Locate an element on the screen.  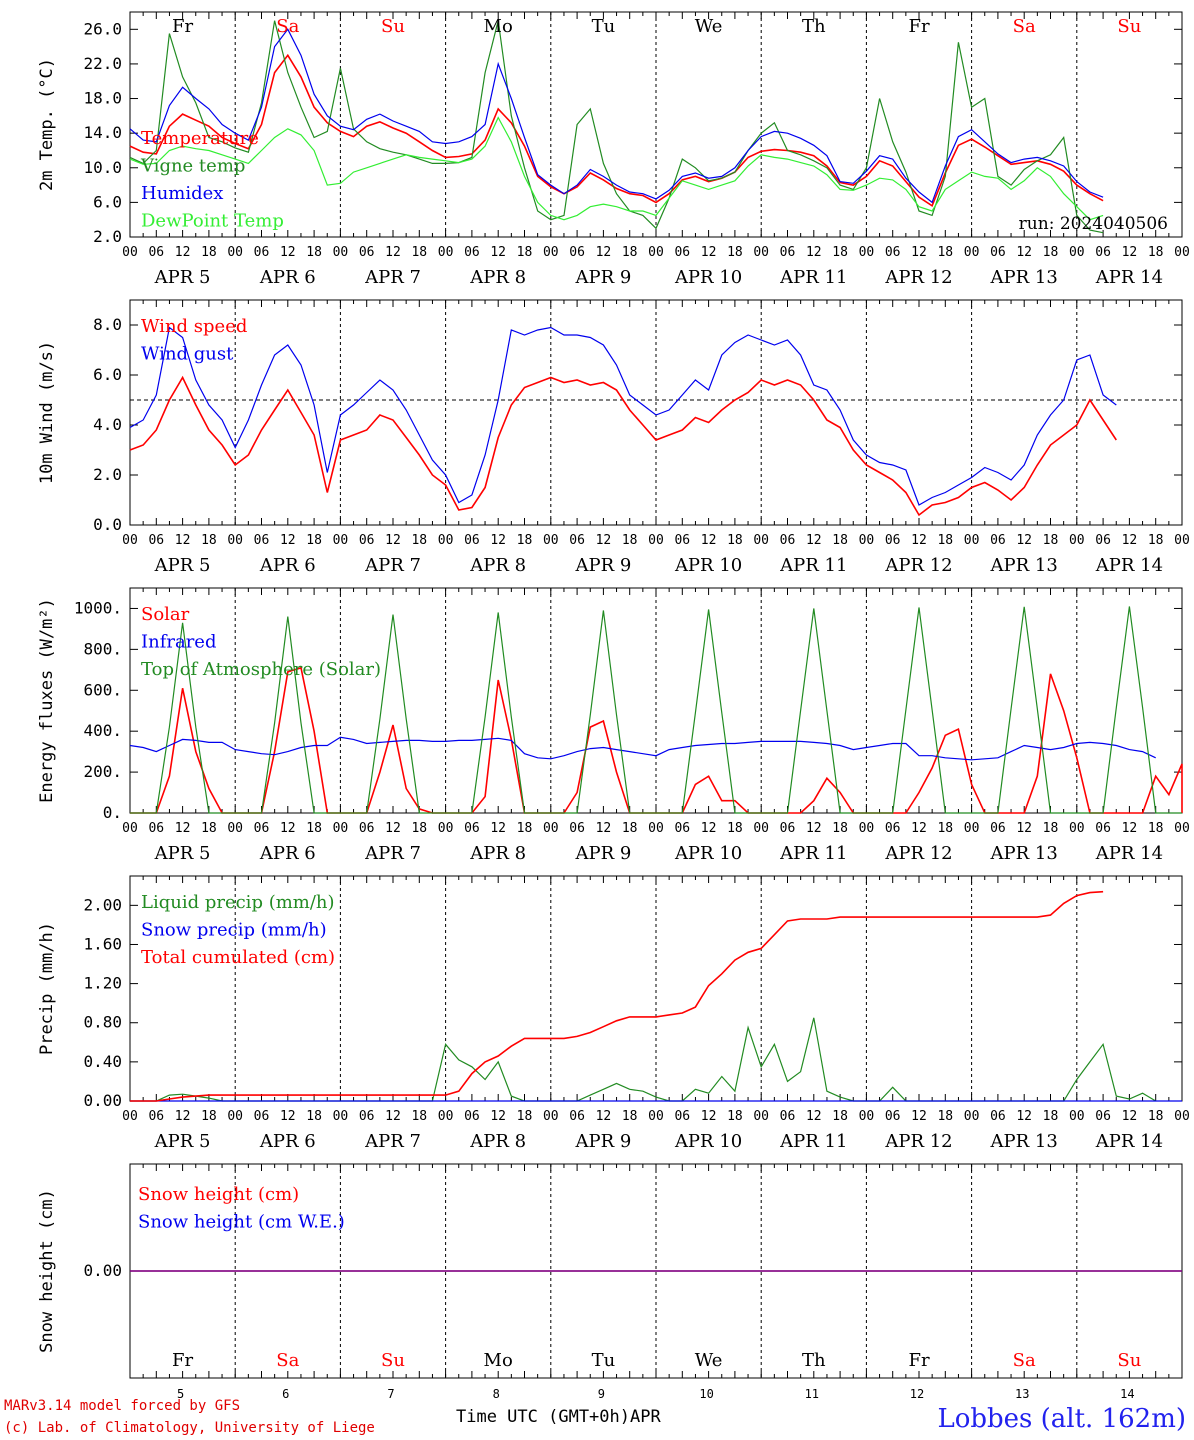
date-label: APR 10 is located at coordinates (708, 565).